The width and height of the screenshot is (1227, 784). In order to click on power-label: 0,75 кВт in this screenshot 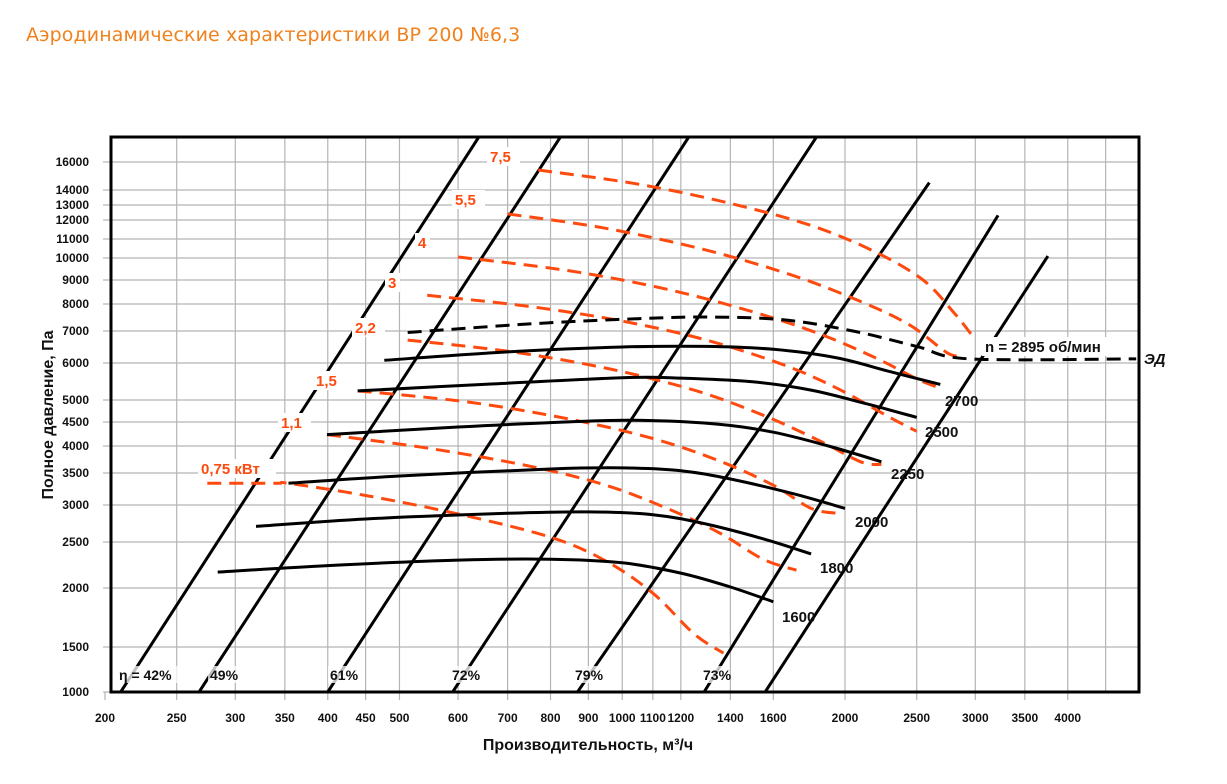, I will do `click(230, 469)`.